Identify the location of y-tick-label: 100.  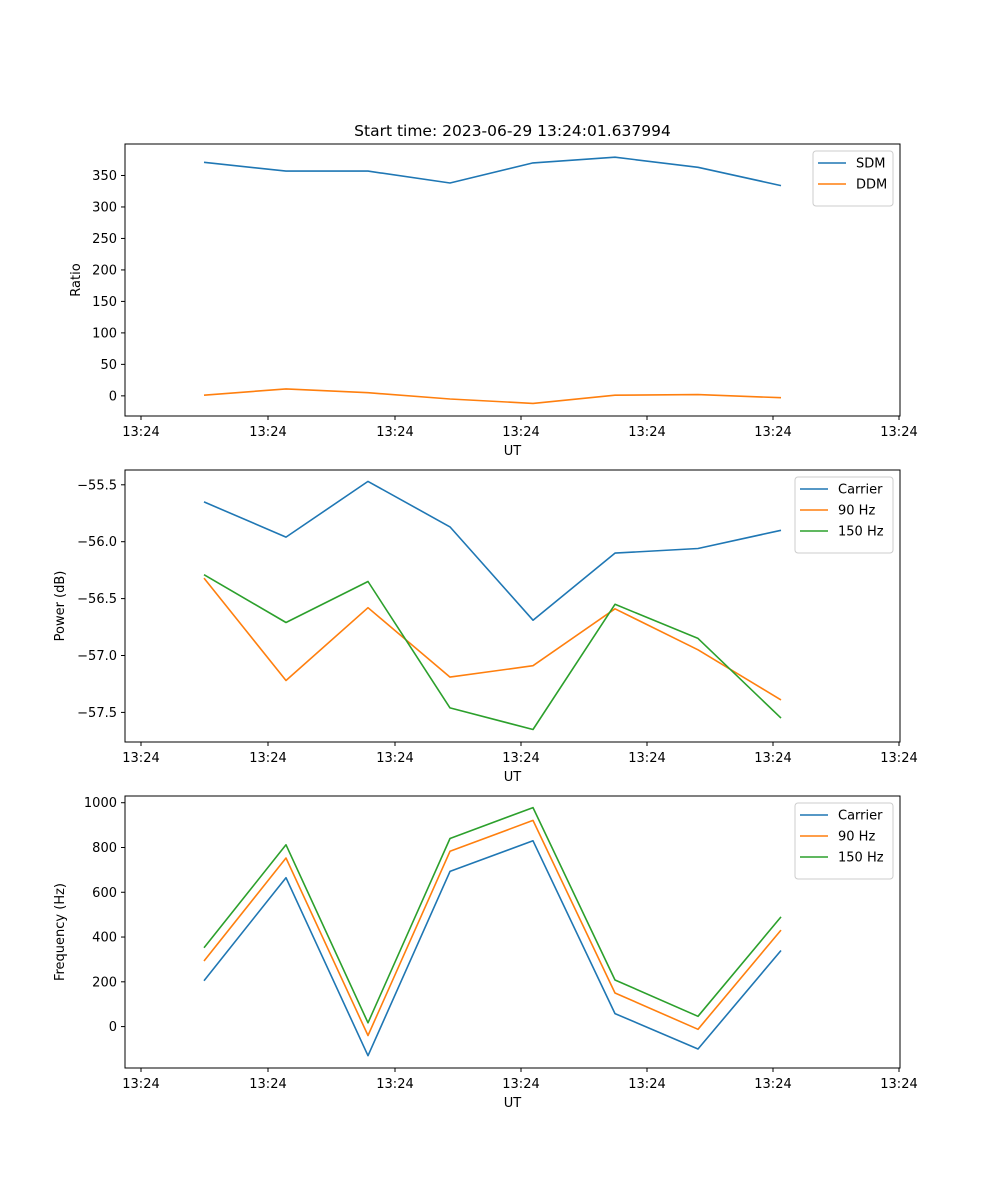
(104, 333).